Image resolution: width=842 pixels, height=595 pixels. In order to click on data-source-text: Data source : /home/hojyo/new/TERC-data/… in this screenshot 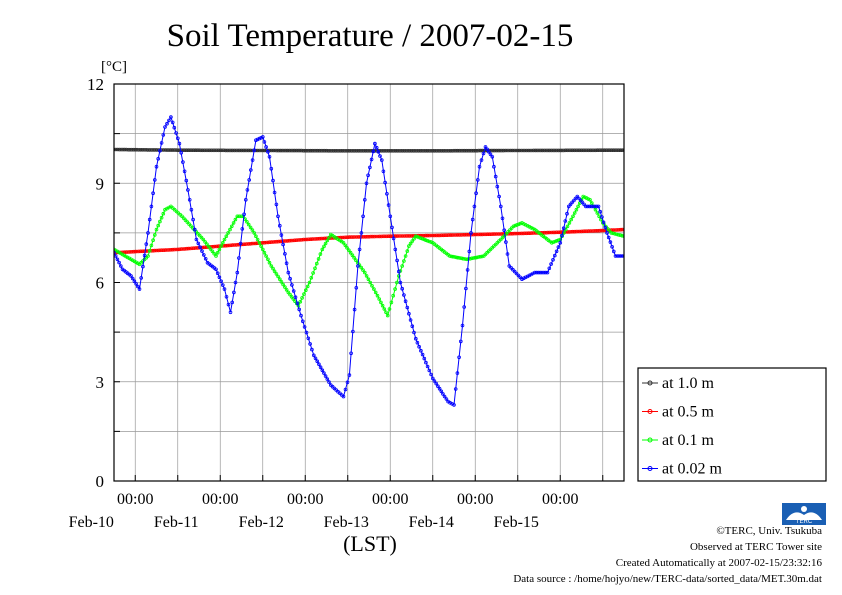, I will do `click(667, 579)`.